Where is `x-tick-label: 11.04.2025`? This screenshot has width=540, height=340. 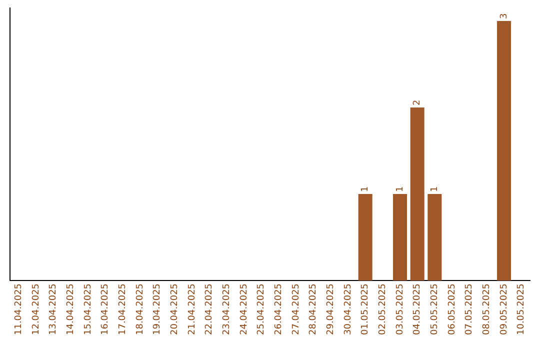 x-tick-label: 11.04.2025 is located at coordinates (19, 309).